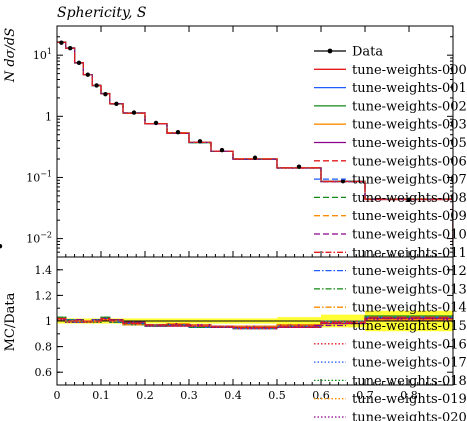  I want to click on legend-item: tune-weights-003-0, so click(390, 125).